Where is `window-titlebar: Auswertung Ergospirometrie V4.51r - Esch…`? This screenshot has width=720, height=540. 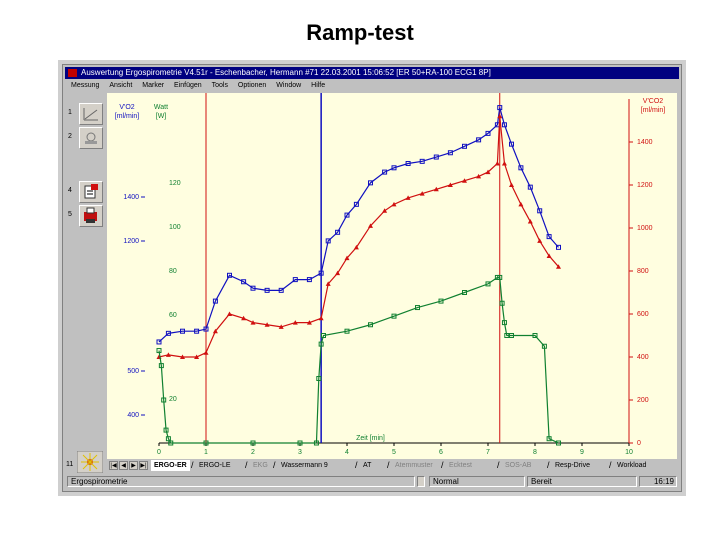 window-titlebar: Auswertung Ergospirometrie V4.51r - Esch… is located at coordinates (372, 73).